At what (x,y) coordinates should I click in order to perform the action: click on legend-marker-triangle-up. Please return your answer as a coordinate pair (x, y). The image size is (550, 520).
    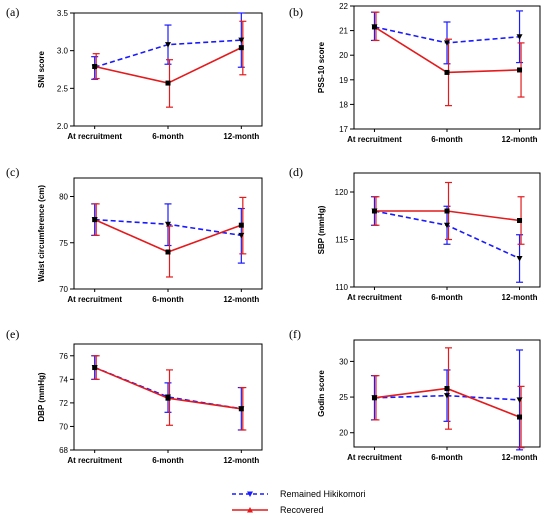
    Looking at the image, I should click on (250, 510).